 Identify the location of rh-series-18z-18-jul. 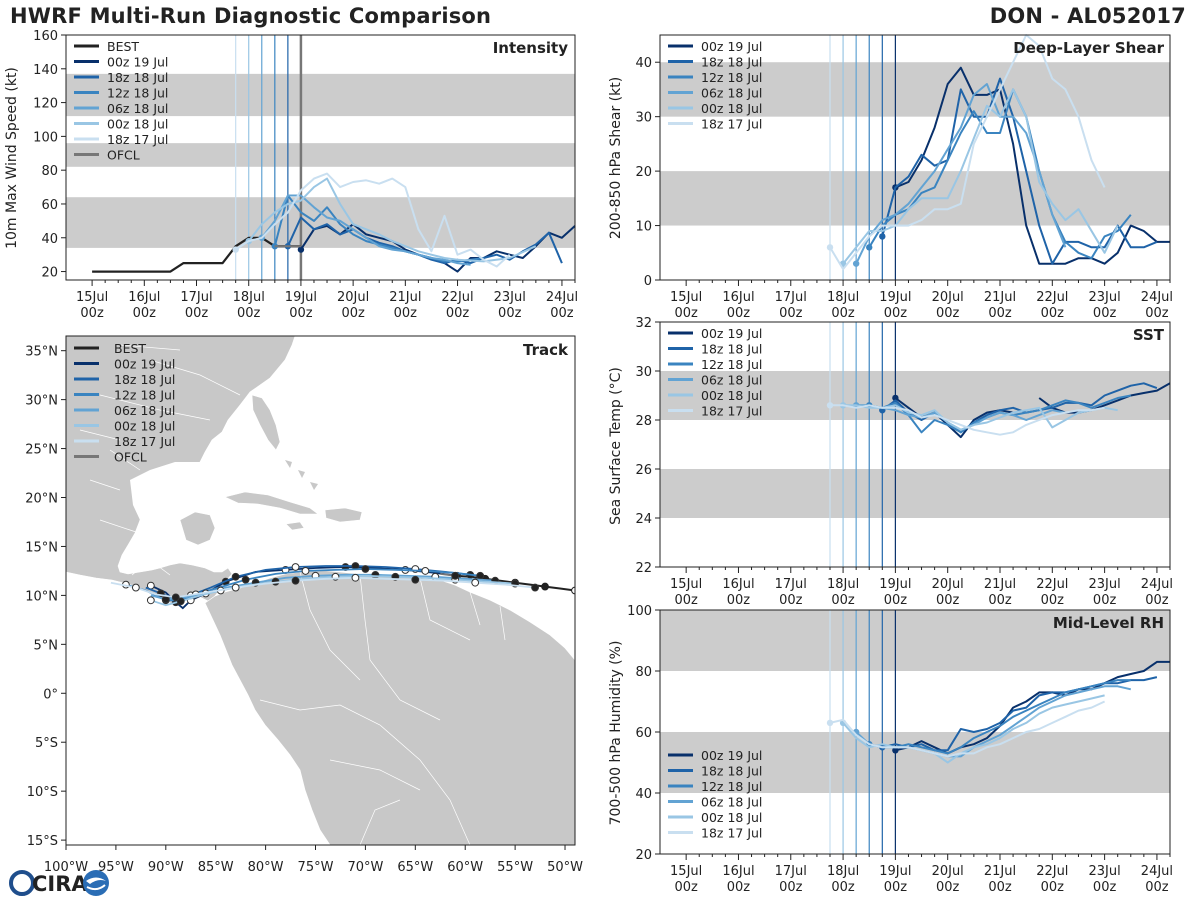
(1020, 714).